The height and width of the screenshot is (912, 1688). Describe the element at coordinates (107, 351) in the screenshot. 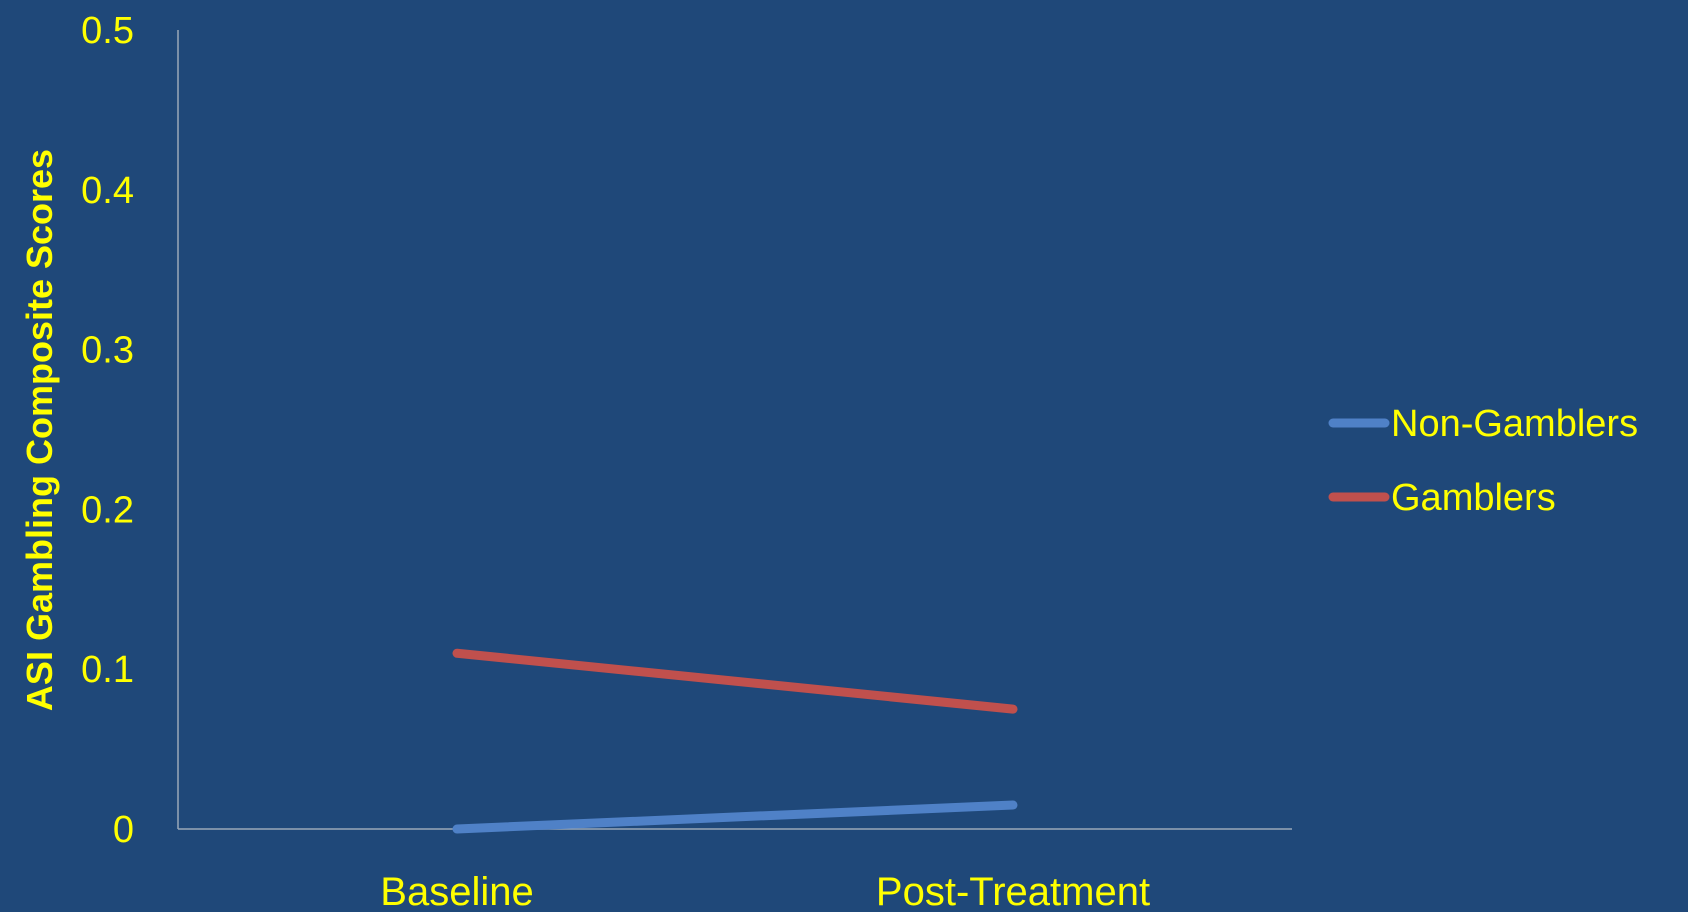

I see `y-tick-label: 0.3` at that location.